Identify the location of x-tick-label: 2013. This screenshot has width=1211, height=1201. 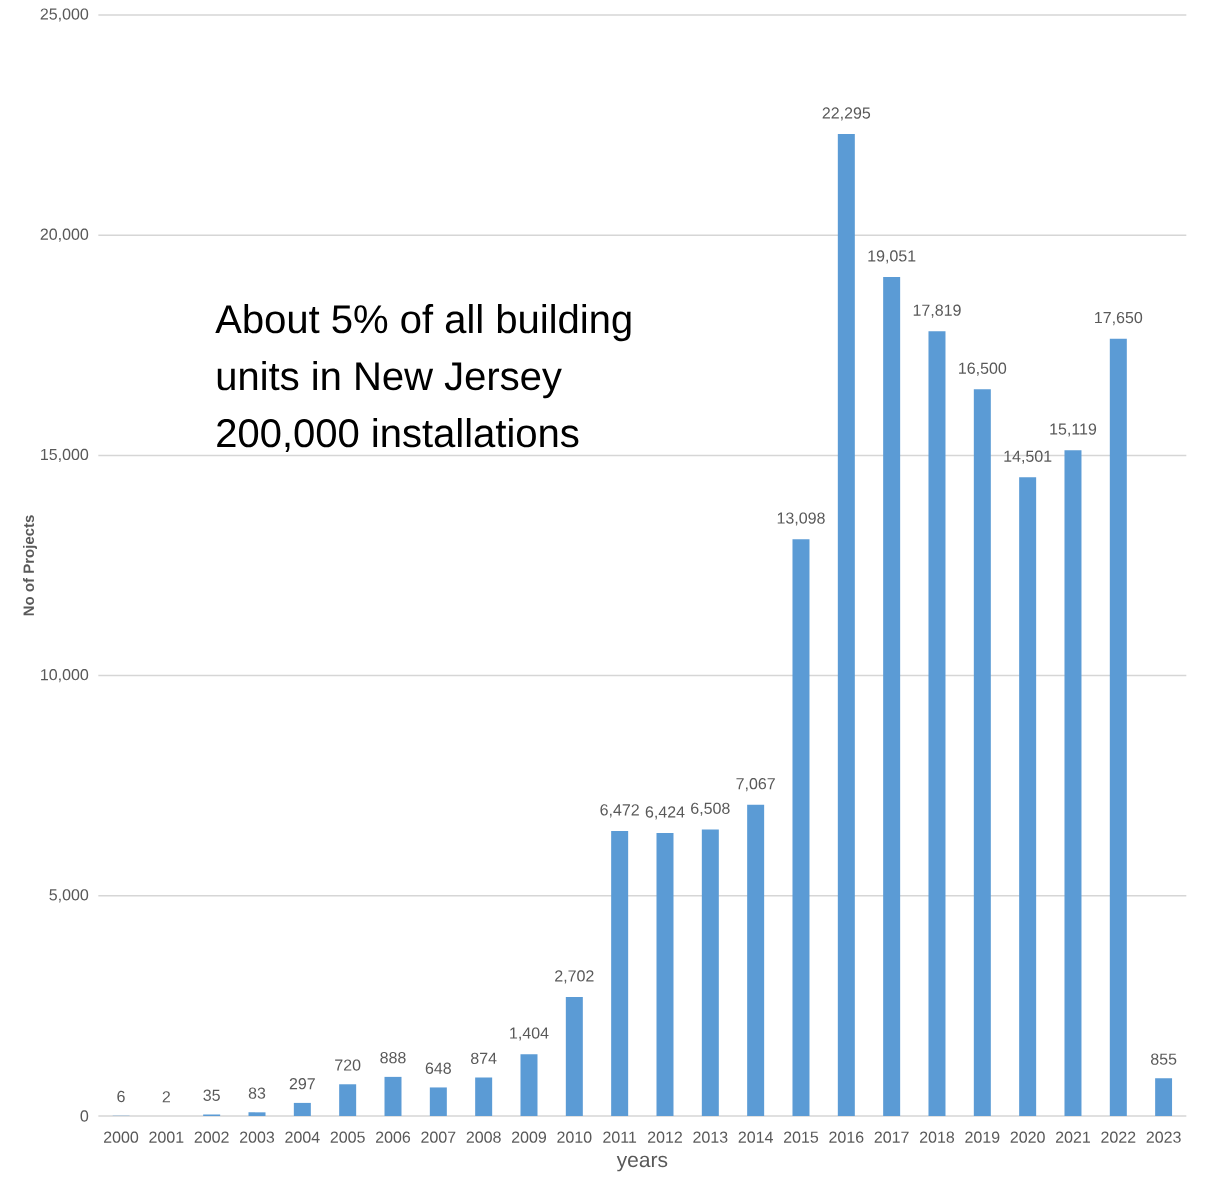
(710, 1137).